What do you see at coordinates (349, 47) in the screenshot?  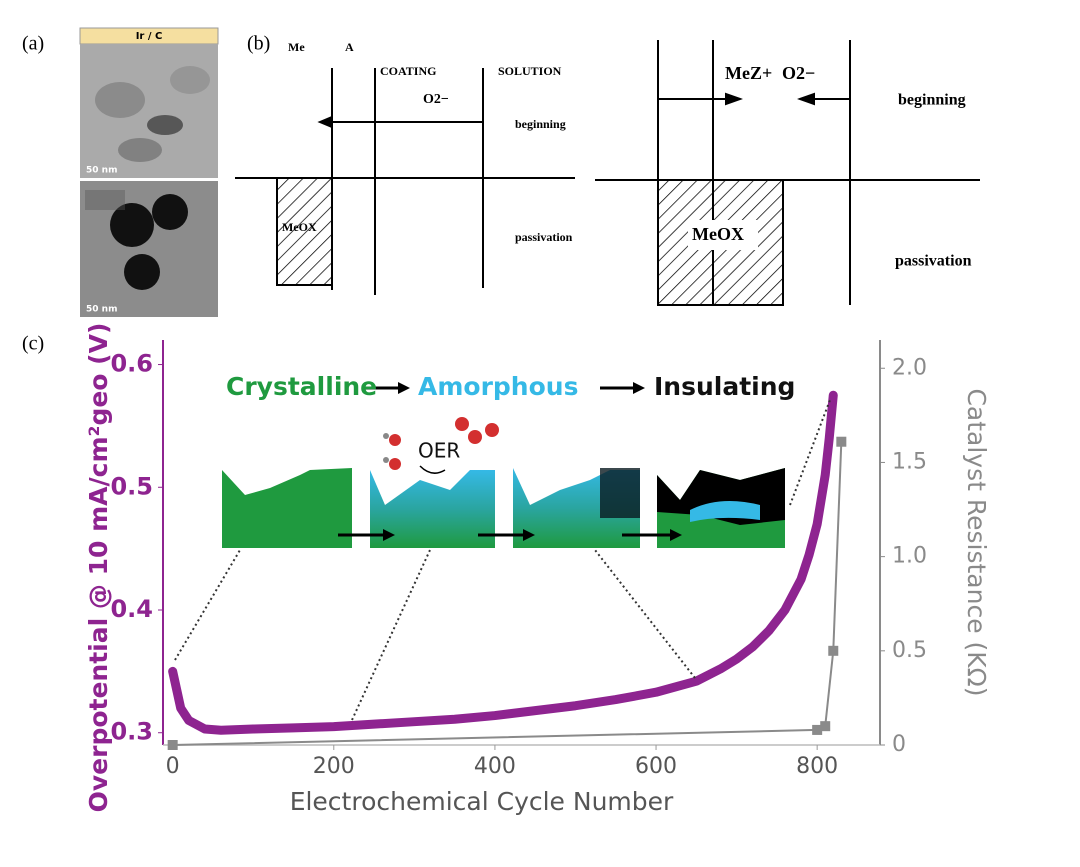 I see `label: A` at bounding box center [349, 47].